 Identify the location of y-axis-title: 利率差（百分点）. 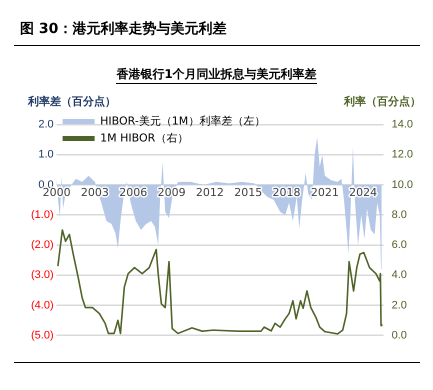
(72, 101).